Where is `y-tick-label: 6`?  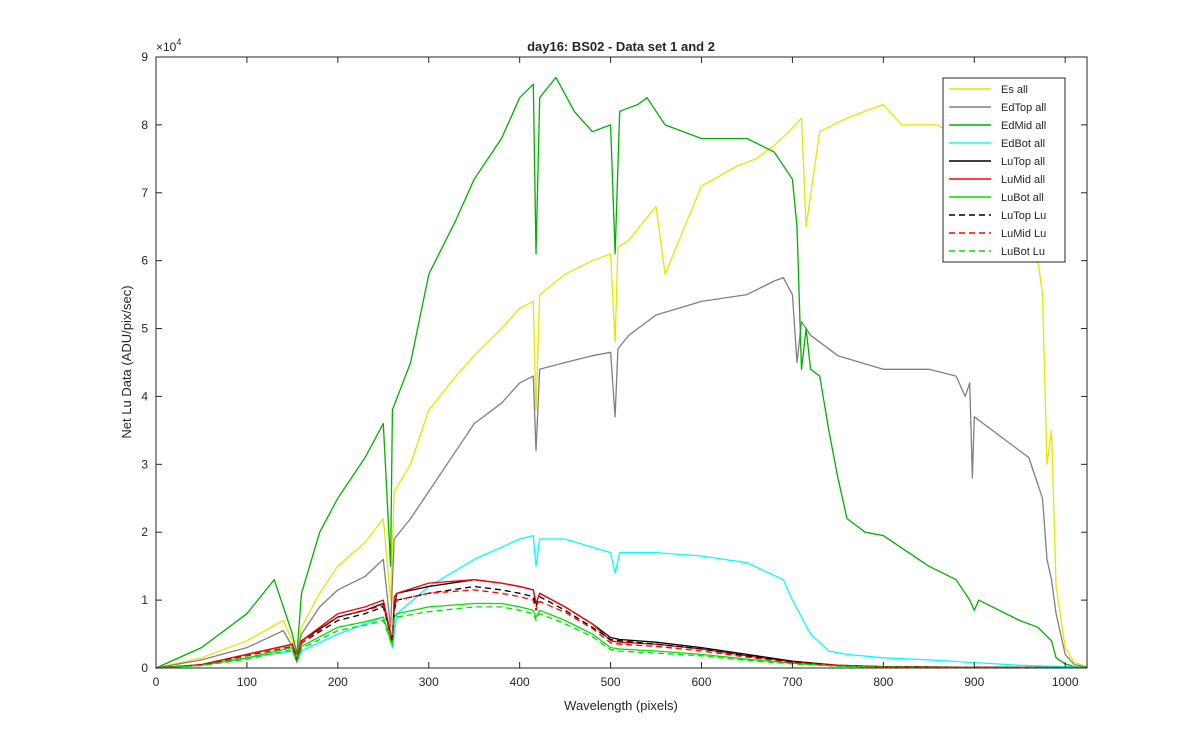
y-tick-label: 6 is located at coordinates (144, 261).